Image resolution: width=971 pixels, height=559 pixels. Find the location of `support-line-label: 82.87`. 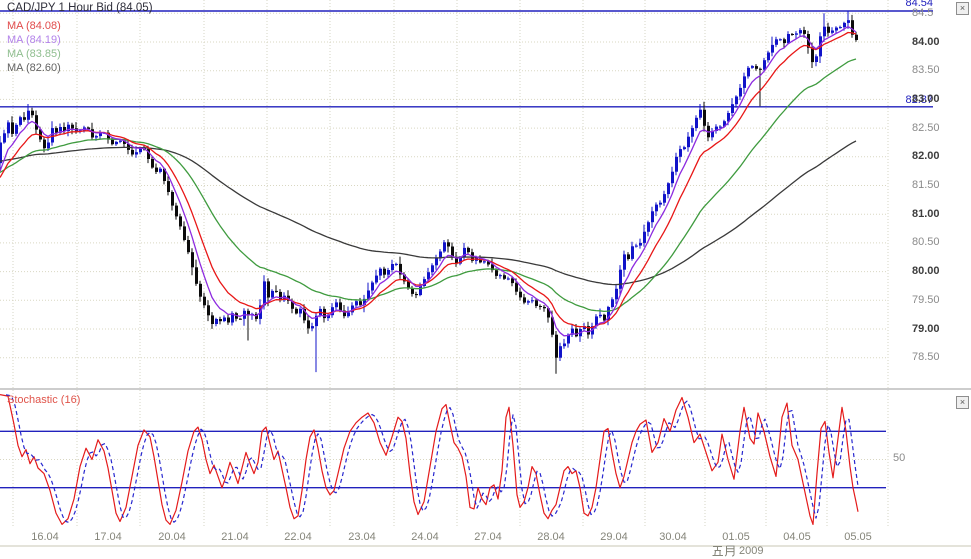

support-line-label: 82.87 is located at coordinates (919, 100).